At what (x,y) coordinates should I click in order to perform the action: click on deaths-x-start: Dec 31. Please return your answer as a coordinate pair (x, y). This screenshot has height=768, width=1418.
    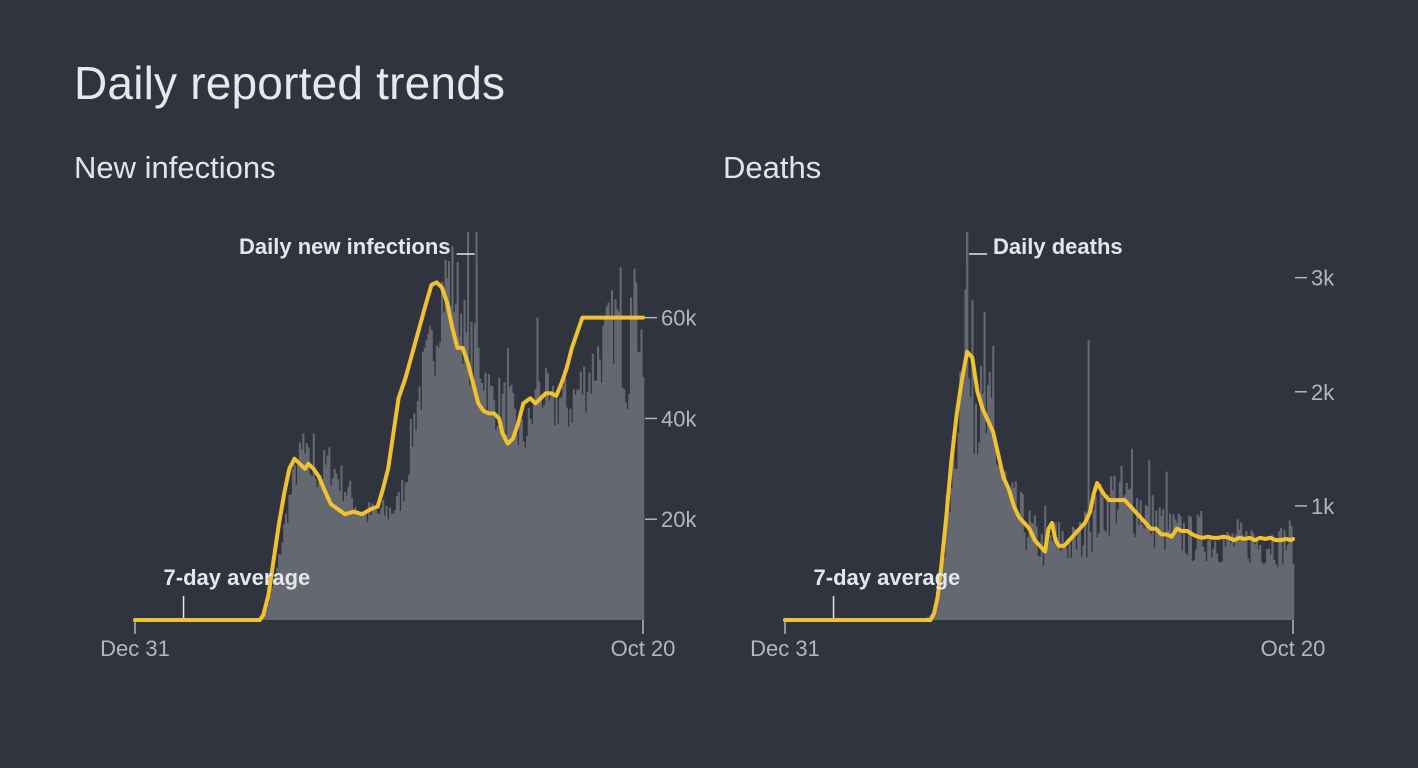
    Looking at the image, I should click on (785, 640).